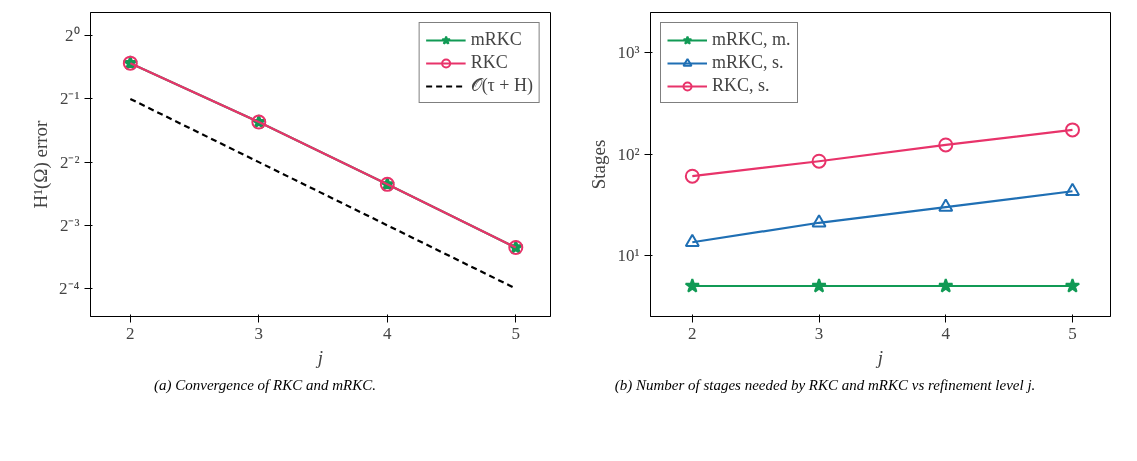 The height and width of the screenshot is (461, 1137). I want to click on y-tick-label: 2⁰, so click(72, 36).